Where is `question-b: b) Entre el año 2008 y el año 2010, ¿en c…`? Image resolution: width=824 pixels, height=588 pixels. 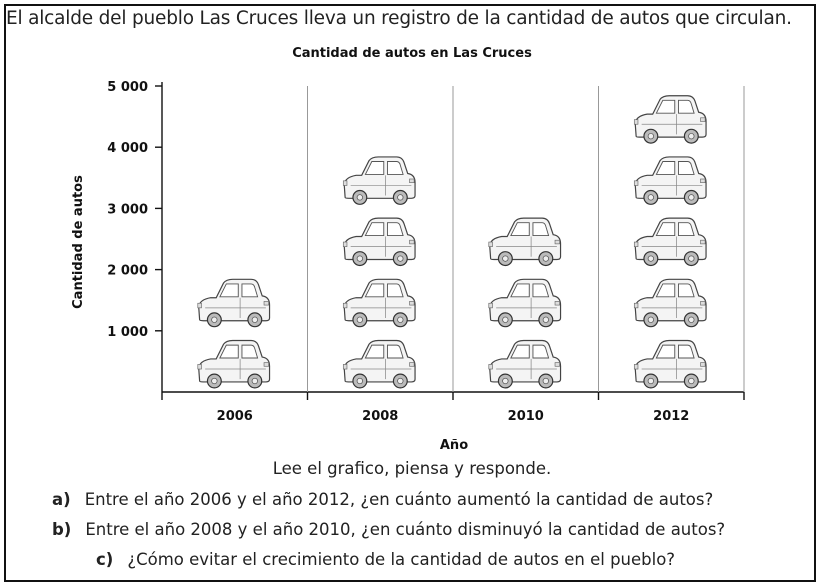
question-b: b) Entre el año 2008 y el año 2010, ¿en c… is located at coordinates (388, 529).